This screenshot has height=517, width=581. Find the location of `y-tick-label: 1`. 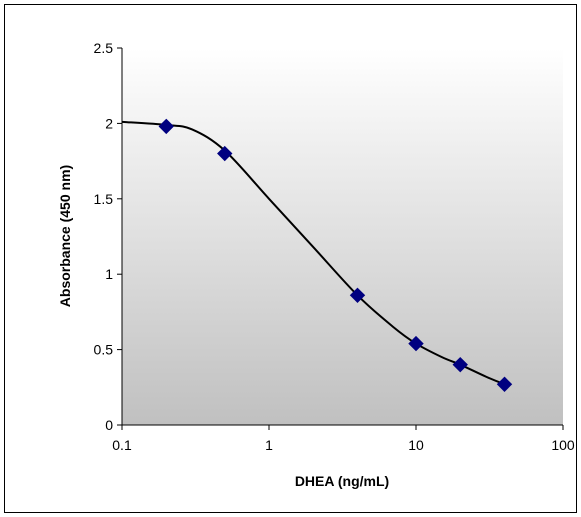

y-tick-label: 1 is located at coordinates (109, 274).